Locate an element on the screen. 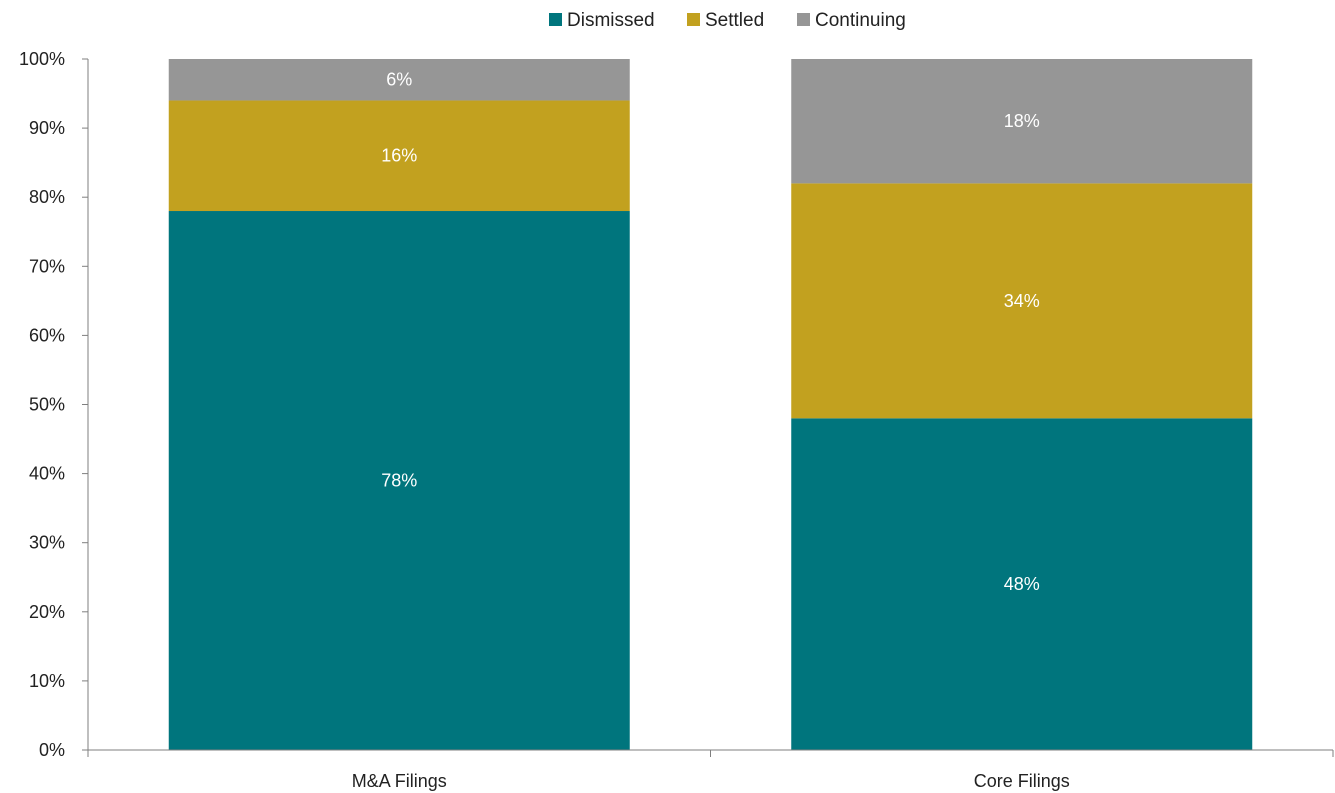 This screenshot has width=1335, height=793. y-axis: 0% 10% 20% 30% 40% 50% 60% 70% 80% 90% 100% is located at coordinates (54, 404).